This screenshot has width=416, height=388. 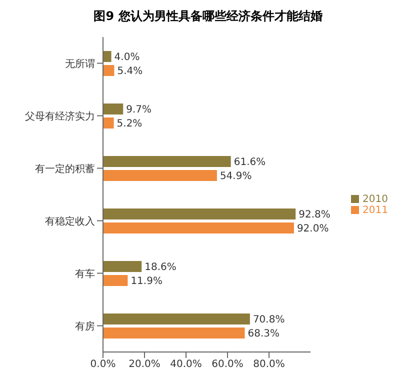 I want to click on x-tick-label: 40.0%, so click(x=186, y=364).